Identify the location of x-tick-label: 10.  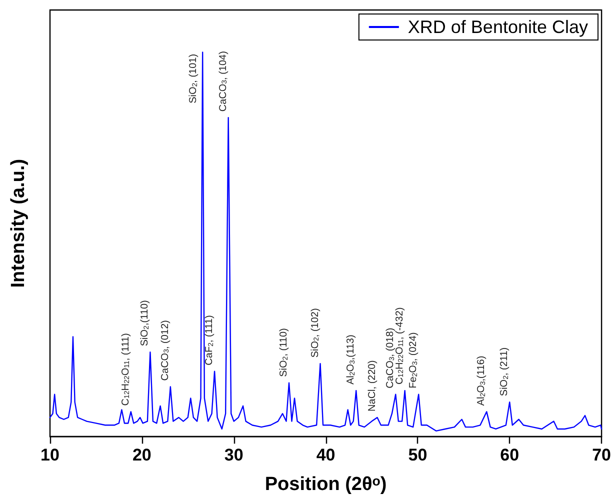
(50, 455).